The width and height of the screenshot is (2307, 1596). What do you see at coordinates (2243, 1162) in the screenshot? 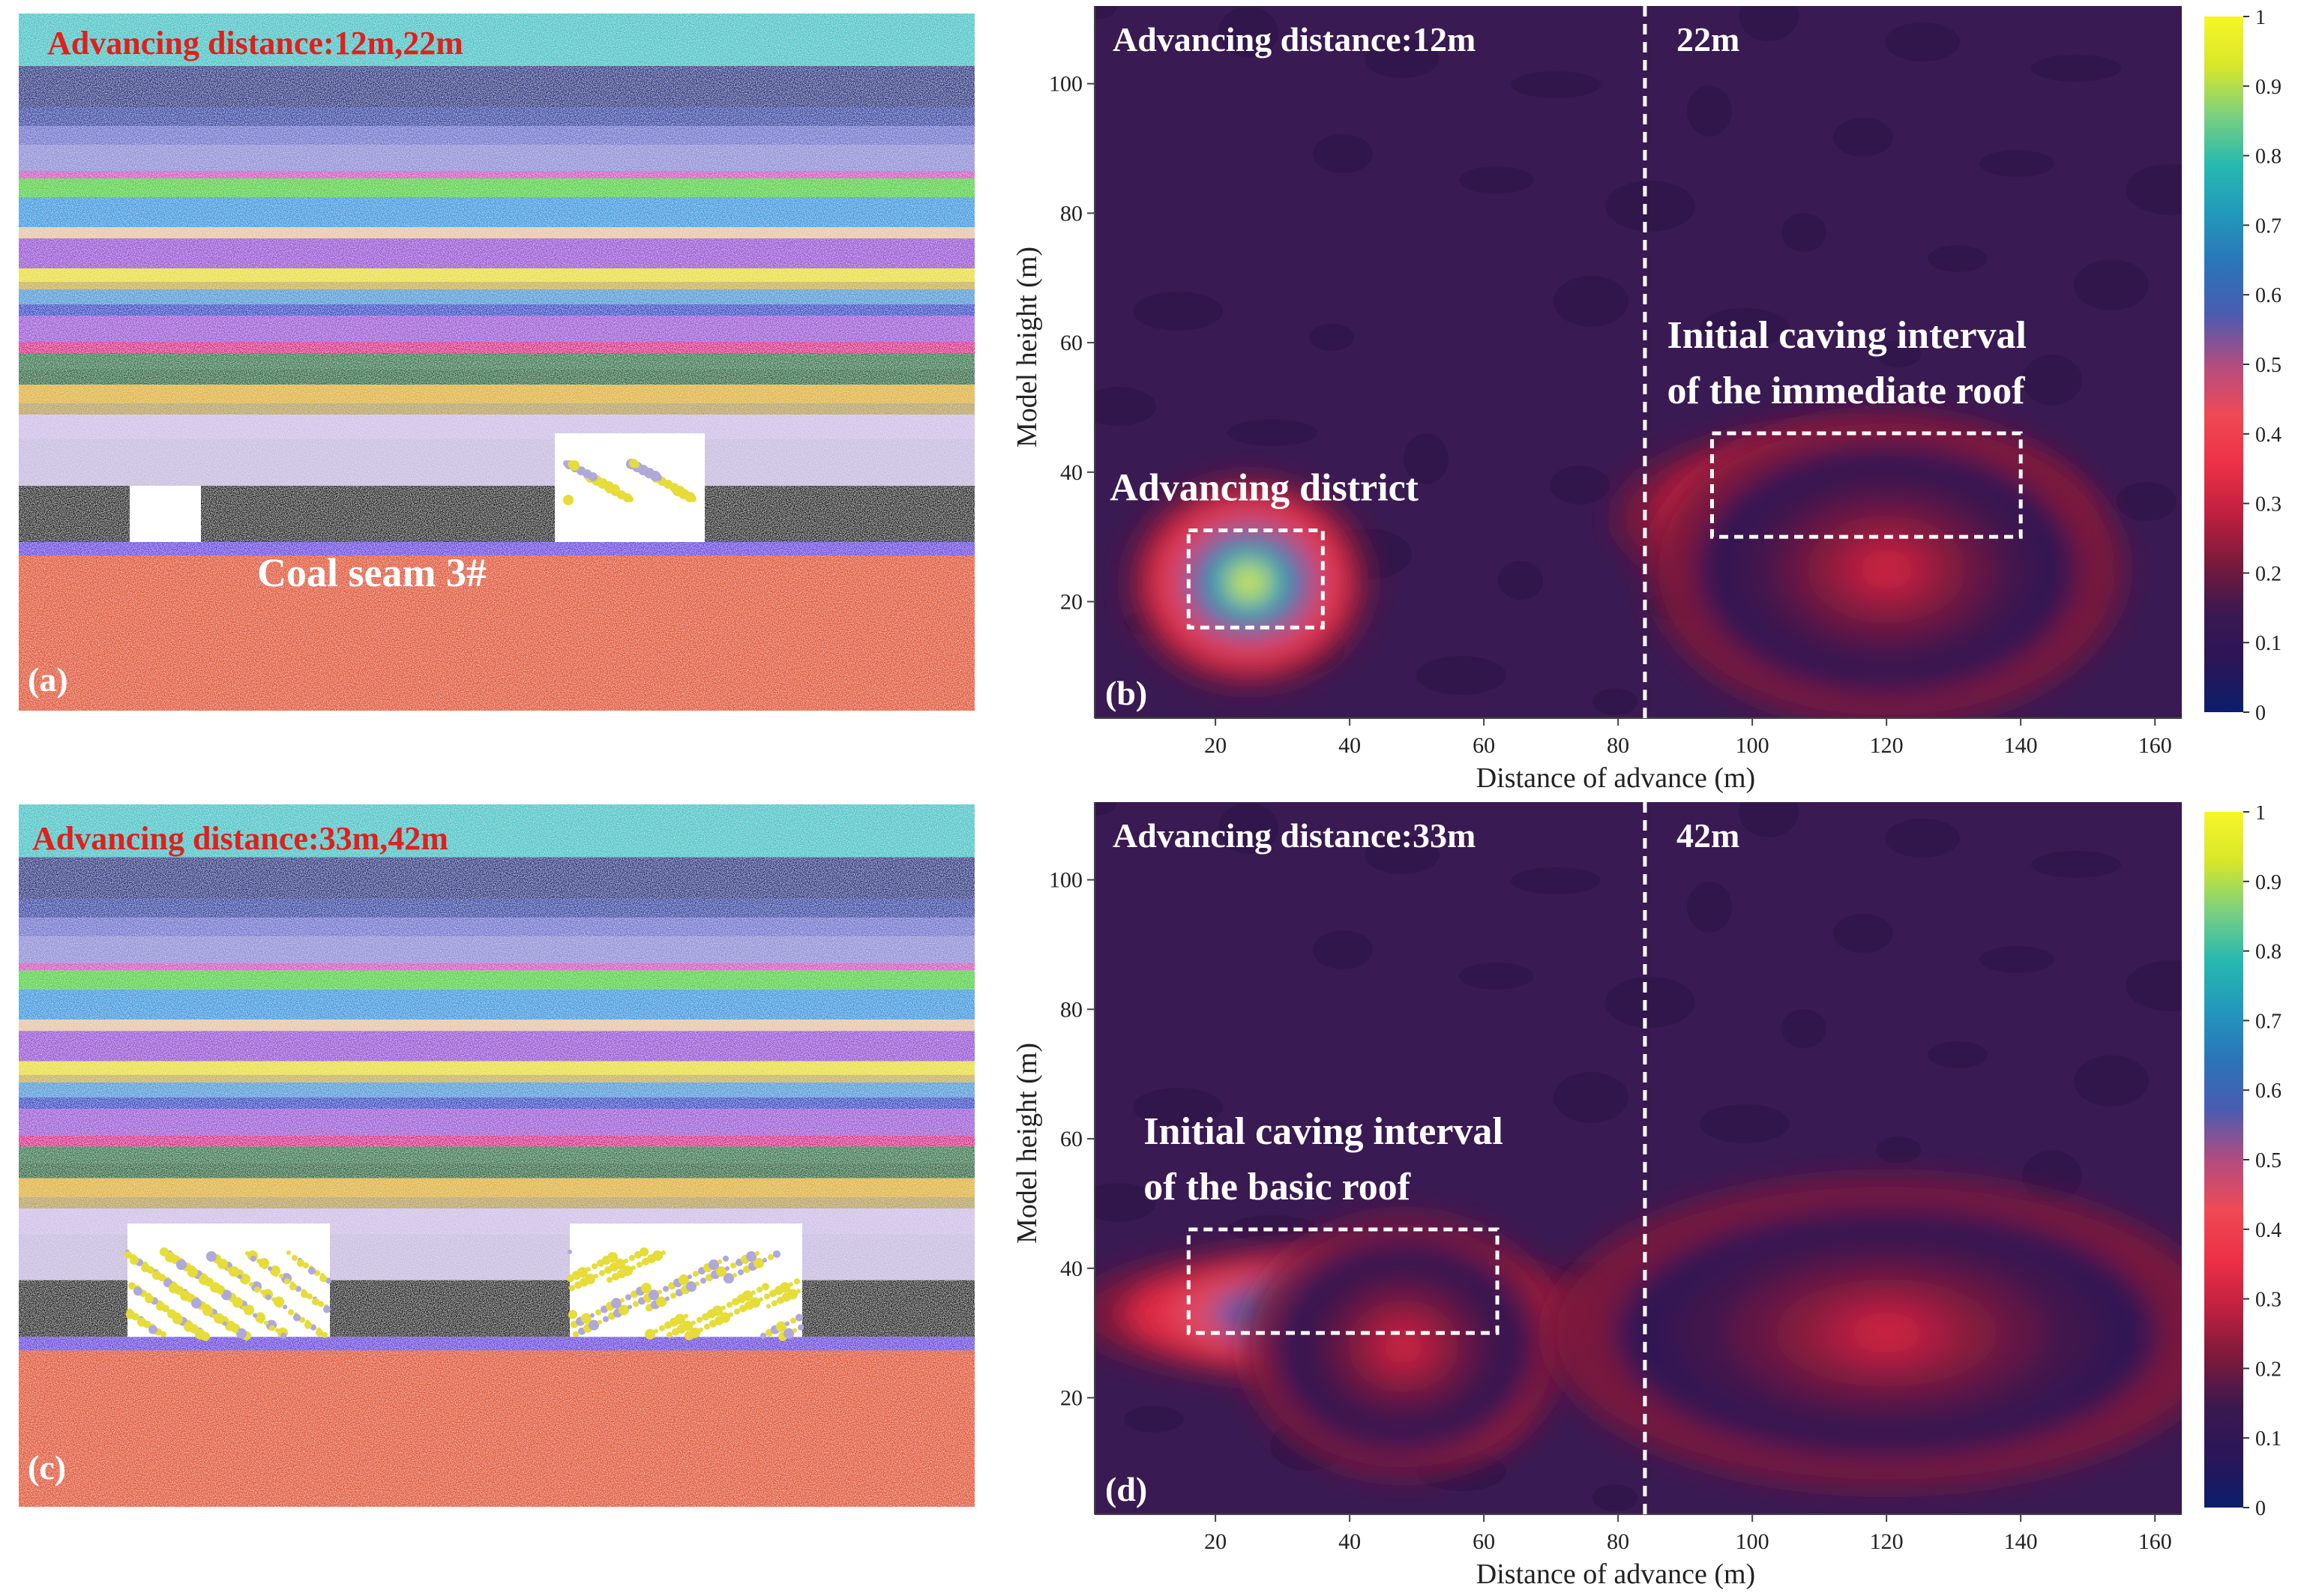
I see `colorbar-d: 0 0.1 0.2 0.3 0.4 0.5 0.6 0.7 0.8 0.9 1` at bounding box center [2243, 1162].